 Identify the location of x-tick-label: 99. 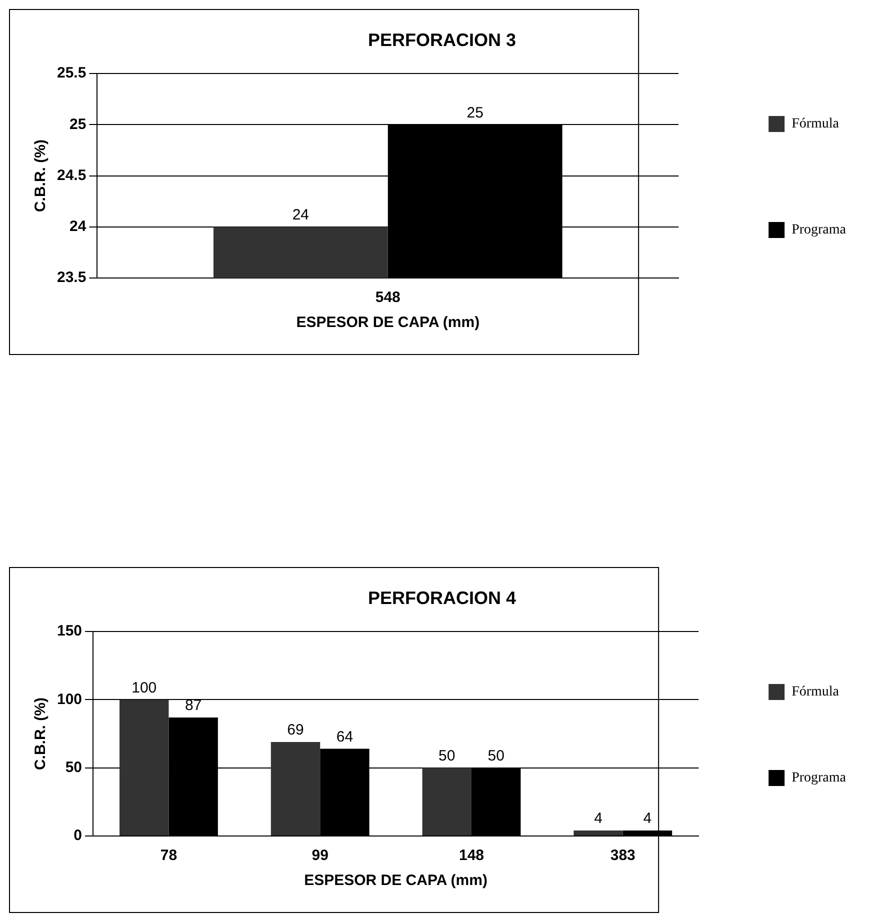
(320, 855).